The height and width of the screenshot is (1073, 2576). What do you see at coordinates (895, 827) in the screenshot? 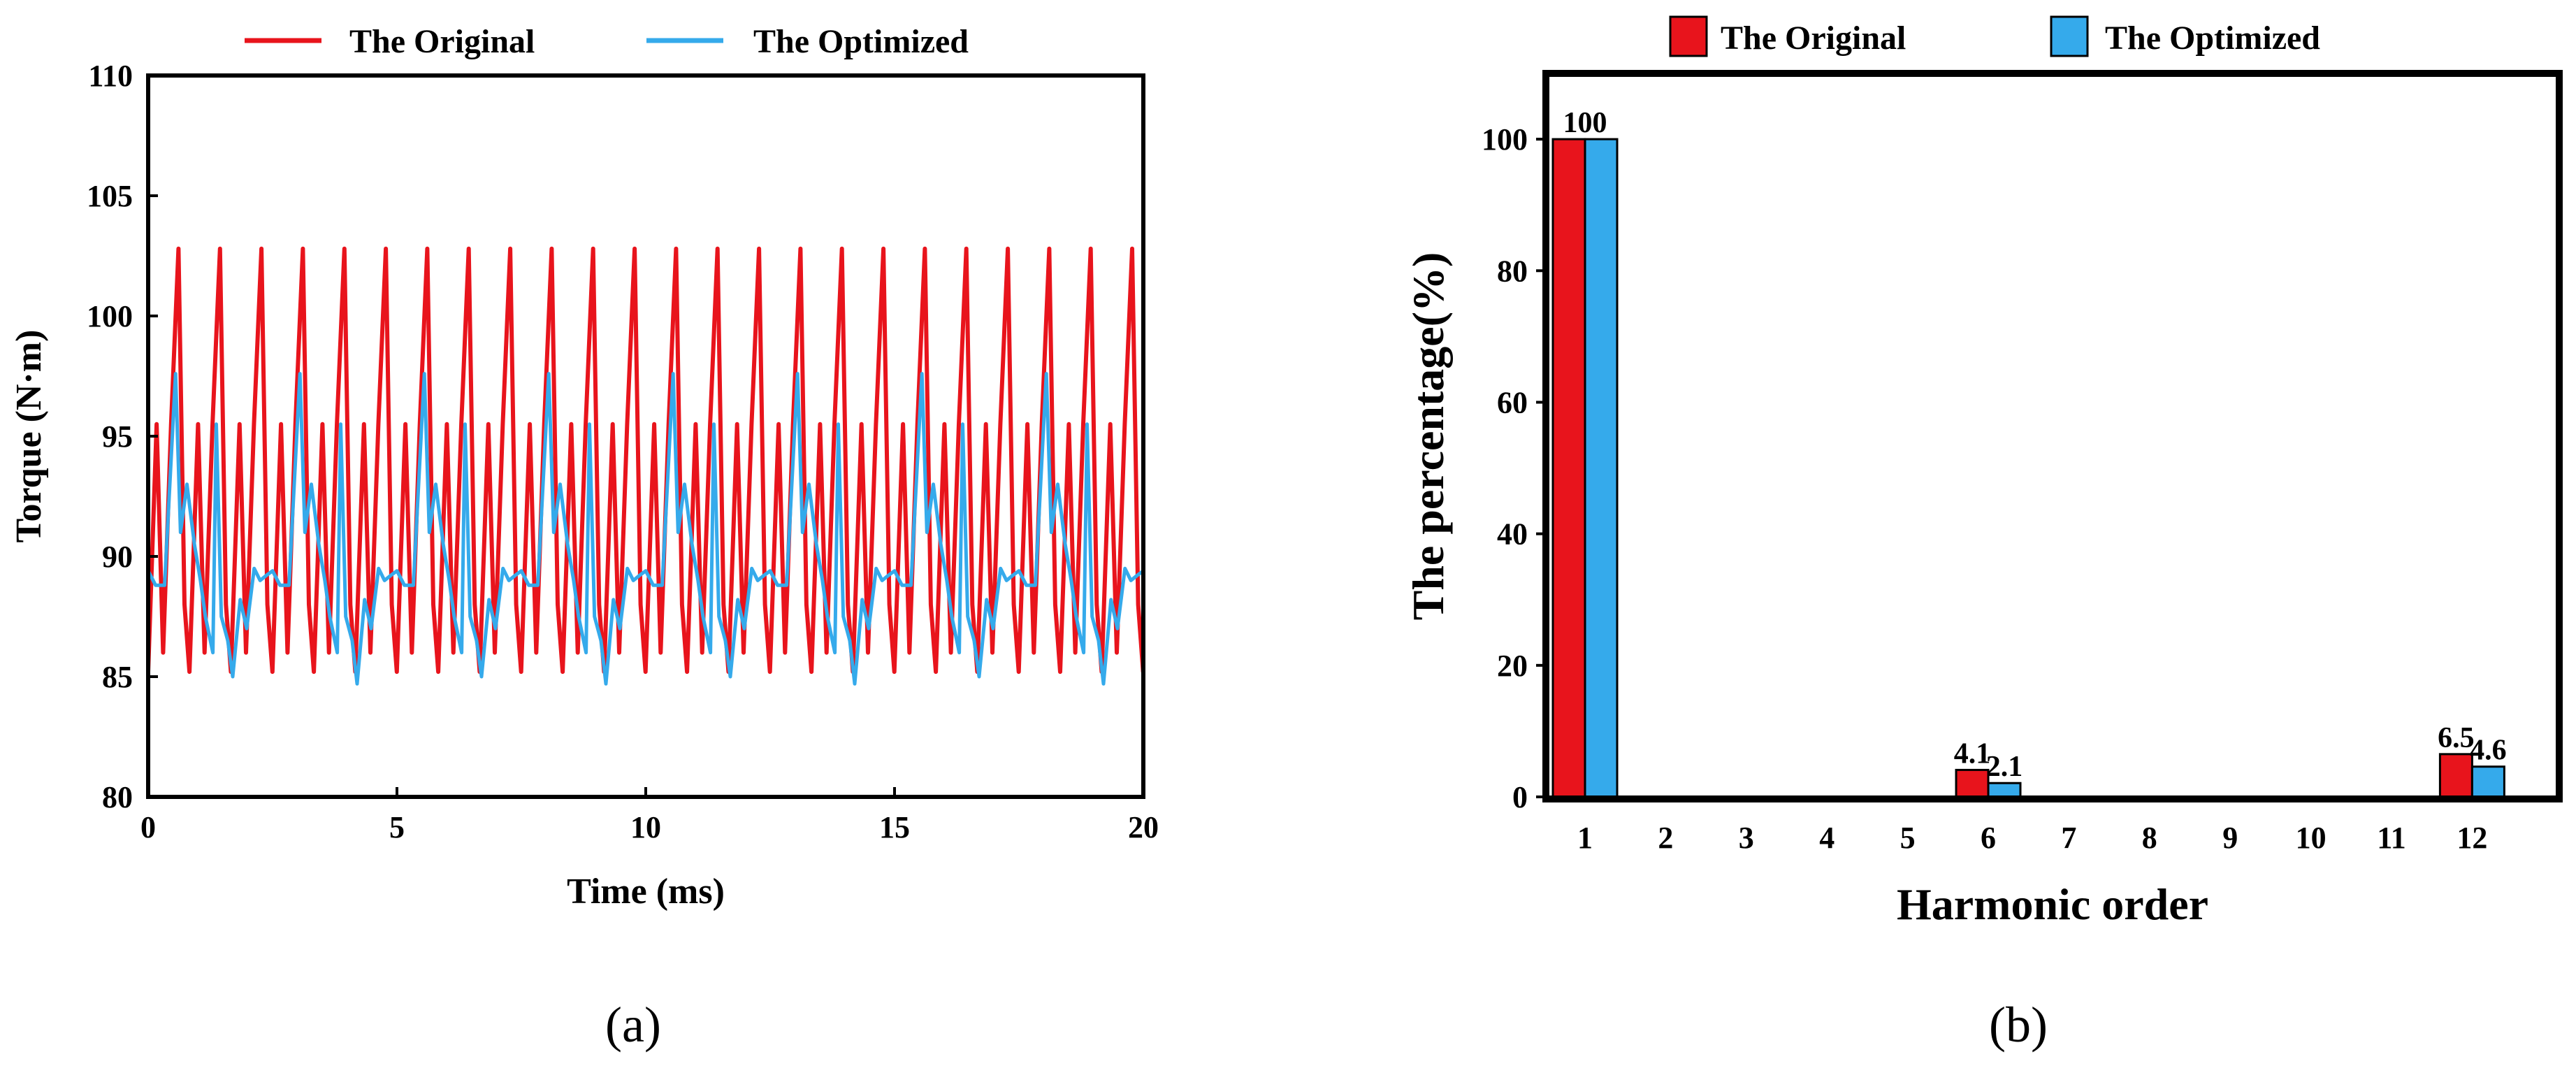
I see `x-tick-label: 15` at bounding box center [895, 827].